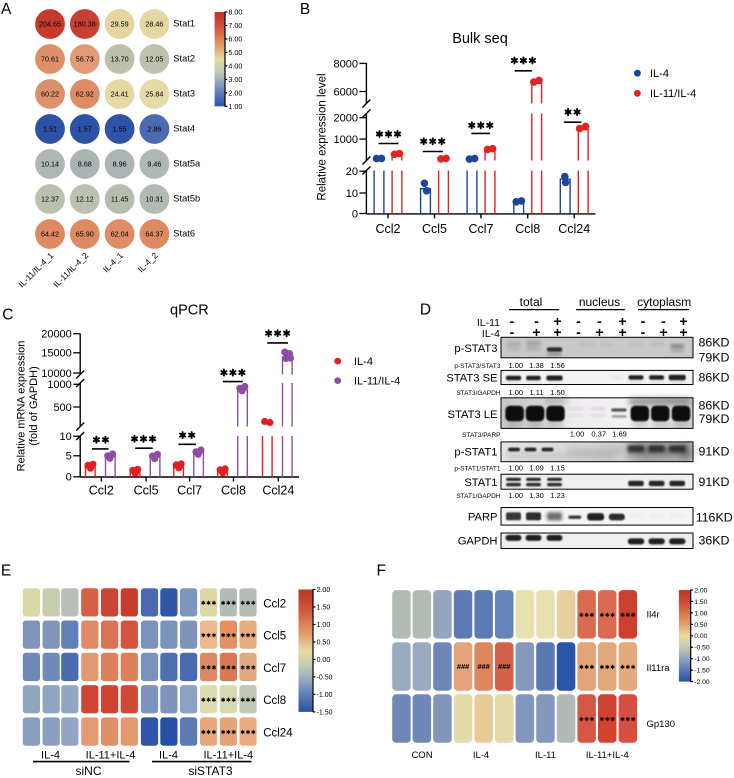 This screenshot has width=734, height=778. I want to click on svg-text: 8.68, so click(85, 164).